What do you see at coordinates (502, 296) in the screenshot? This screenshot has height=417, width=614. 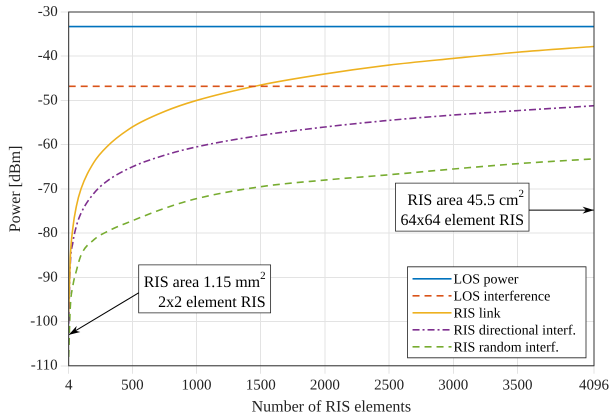 I see `legend-label: LOS interference` at bounding box center [502, 296].